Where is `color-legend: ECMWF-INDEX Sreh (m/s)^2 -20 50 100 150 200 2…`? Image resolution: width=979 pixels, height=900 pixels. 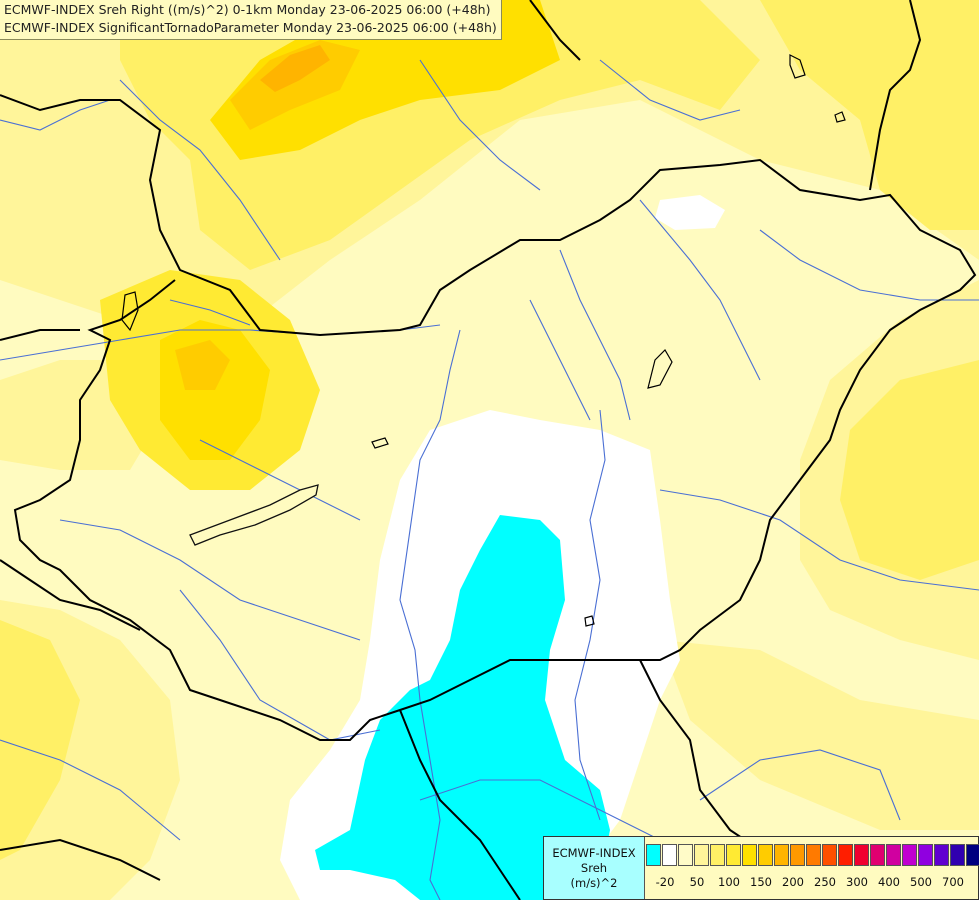
color-legend: ECMWF-INDEX Sreh (m/s)^2 -20 50 100 150 200 2… is located at coordinates (761, 868).